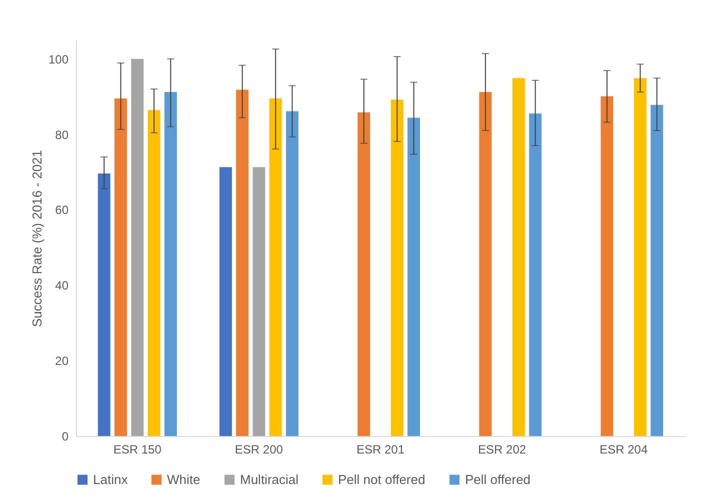 The width and height of the screenshot is (705, 499). Describe the element at coordinates (137, 449) in the screenshot. I see `x-tick-label: ESR 150` at that location.